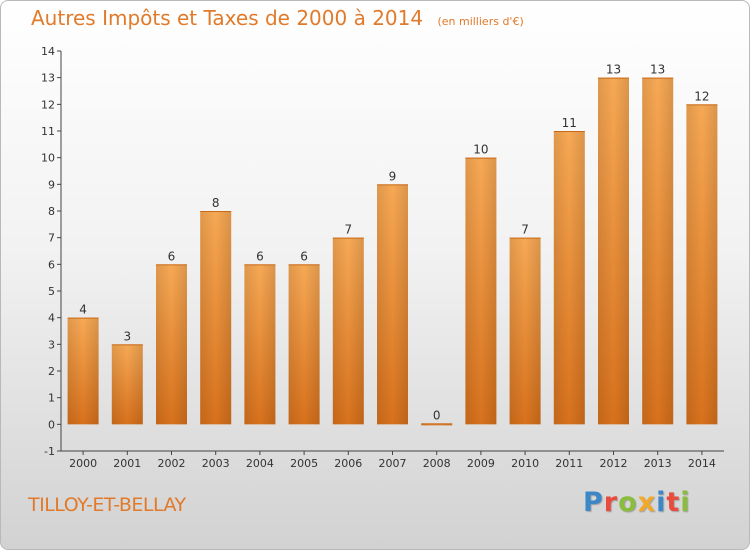 The width and height of the screenshot is (750, 550). What do you see at coordinates (260, 463) in the screenshot?
I see `x-tick-label-2004: 2004` at bounding box center [260, 463].